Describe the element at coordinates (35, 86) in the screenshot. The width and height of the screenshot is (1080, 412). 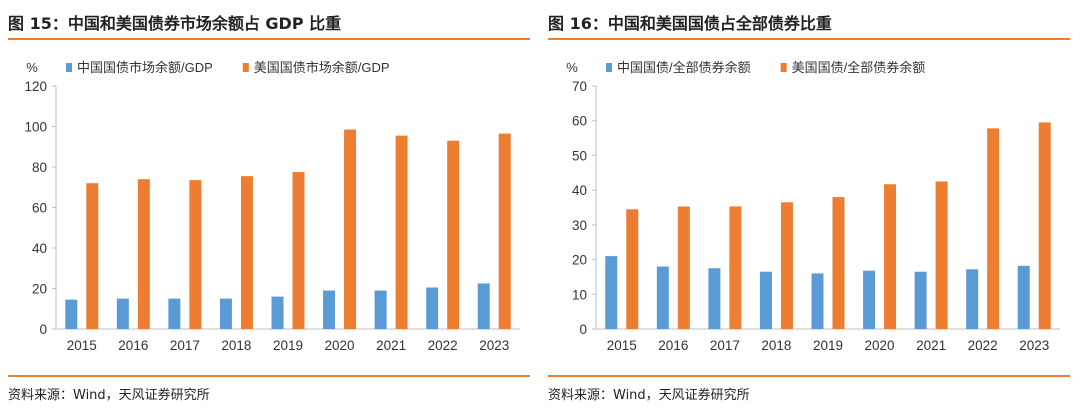
I see `y-tick-label: 120` at that location.